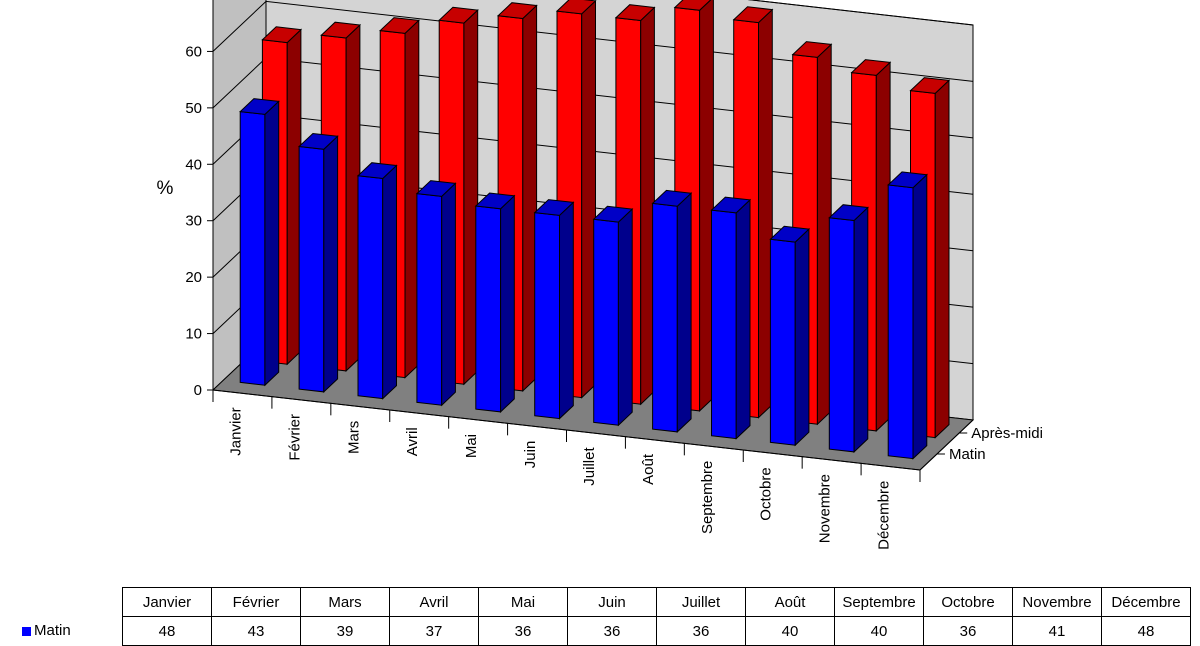 Image resolution: width=1200 pixels, height=646 pixels. I want to click on table-header-cell: Octobre, so click(968, 602).